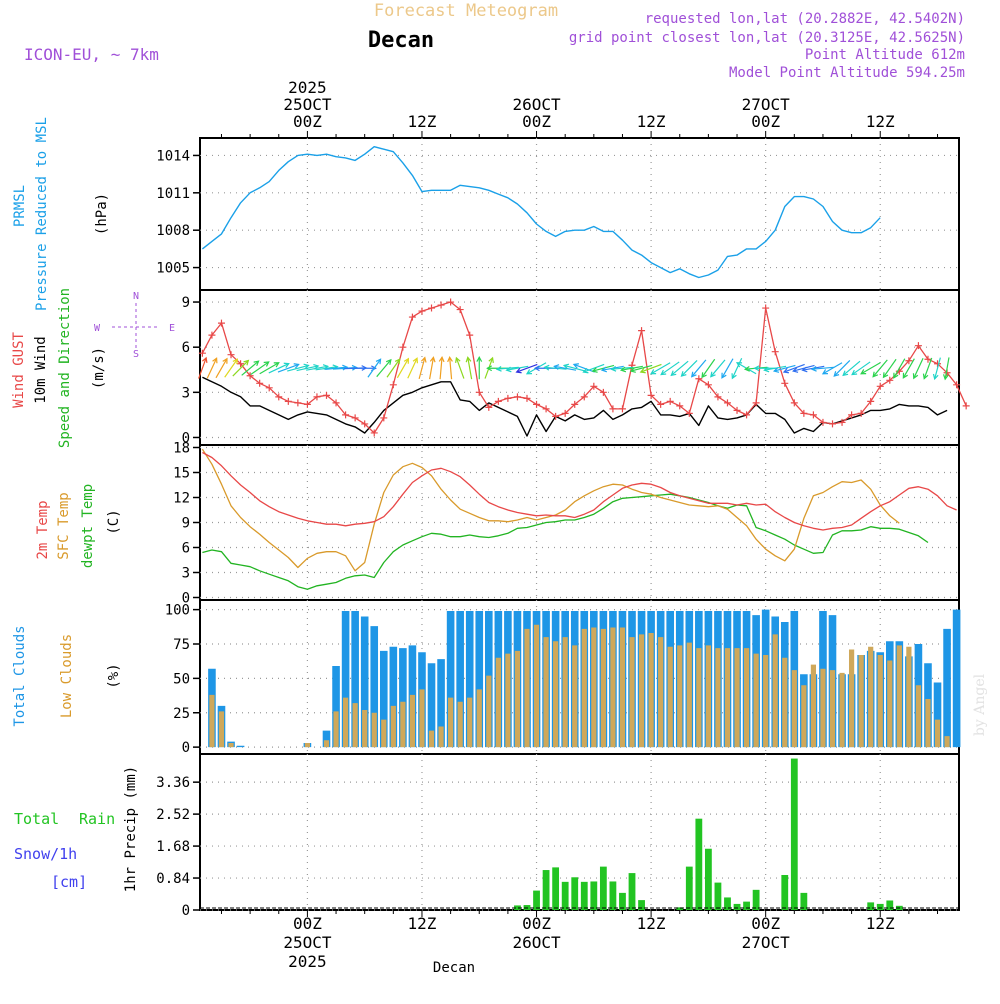 This screenshot has width=1000, height=1004. What do you see at coordinates (307, 104) in the screenshot?
I see `time-label-top: 25OCT` at bounding box center [307, 104].